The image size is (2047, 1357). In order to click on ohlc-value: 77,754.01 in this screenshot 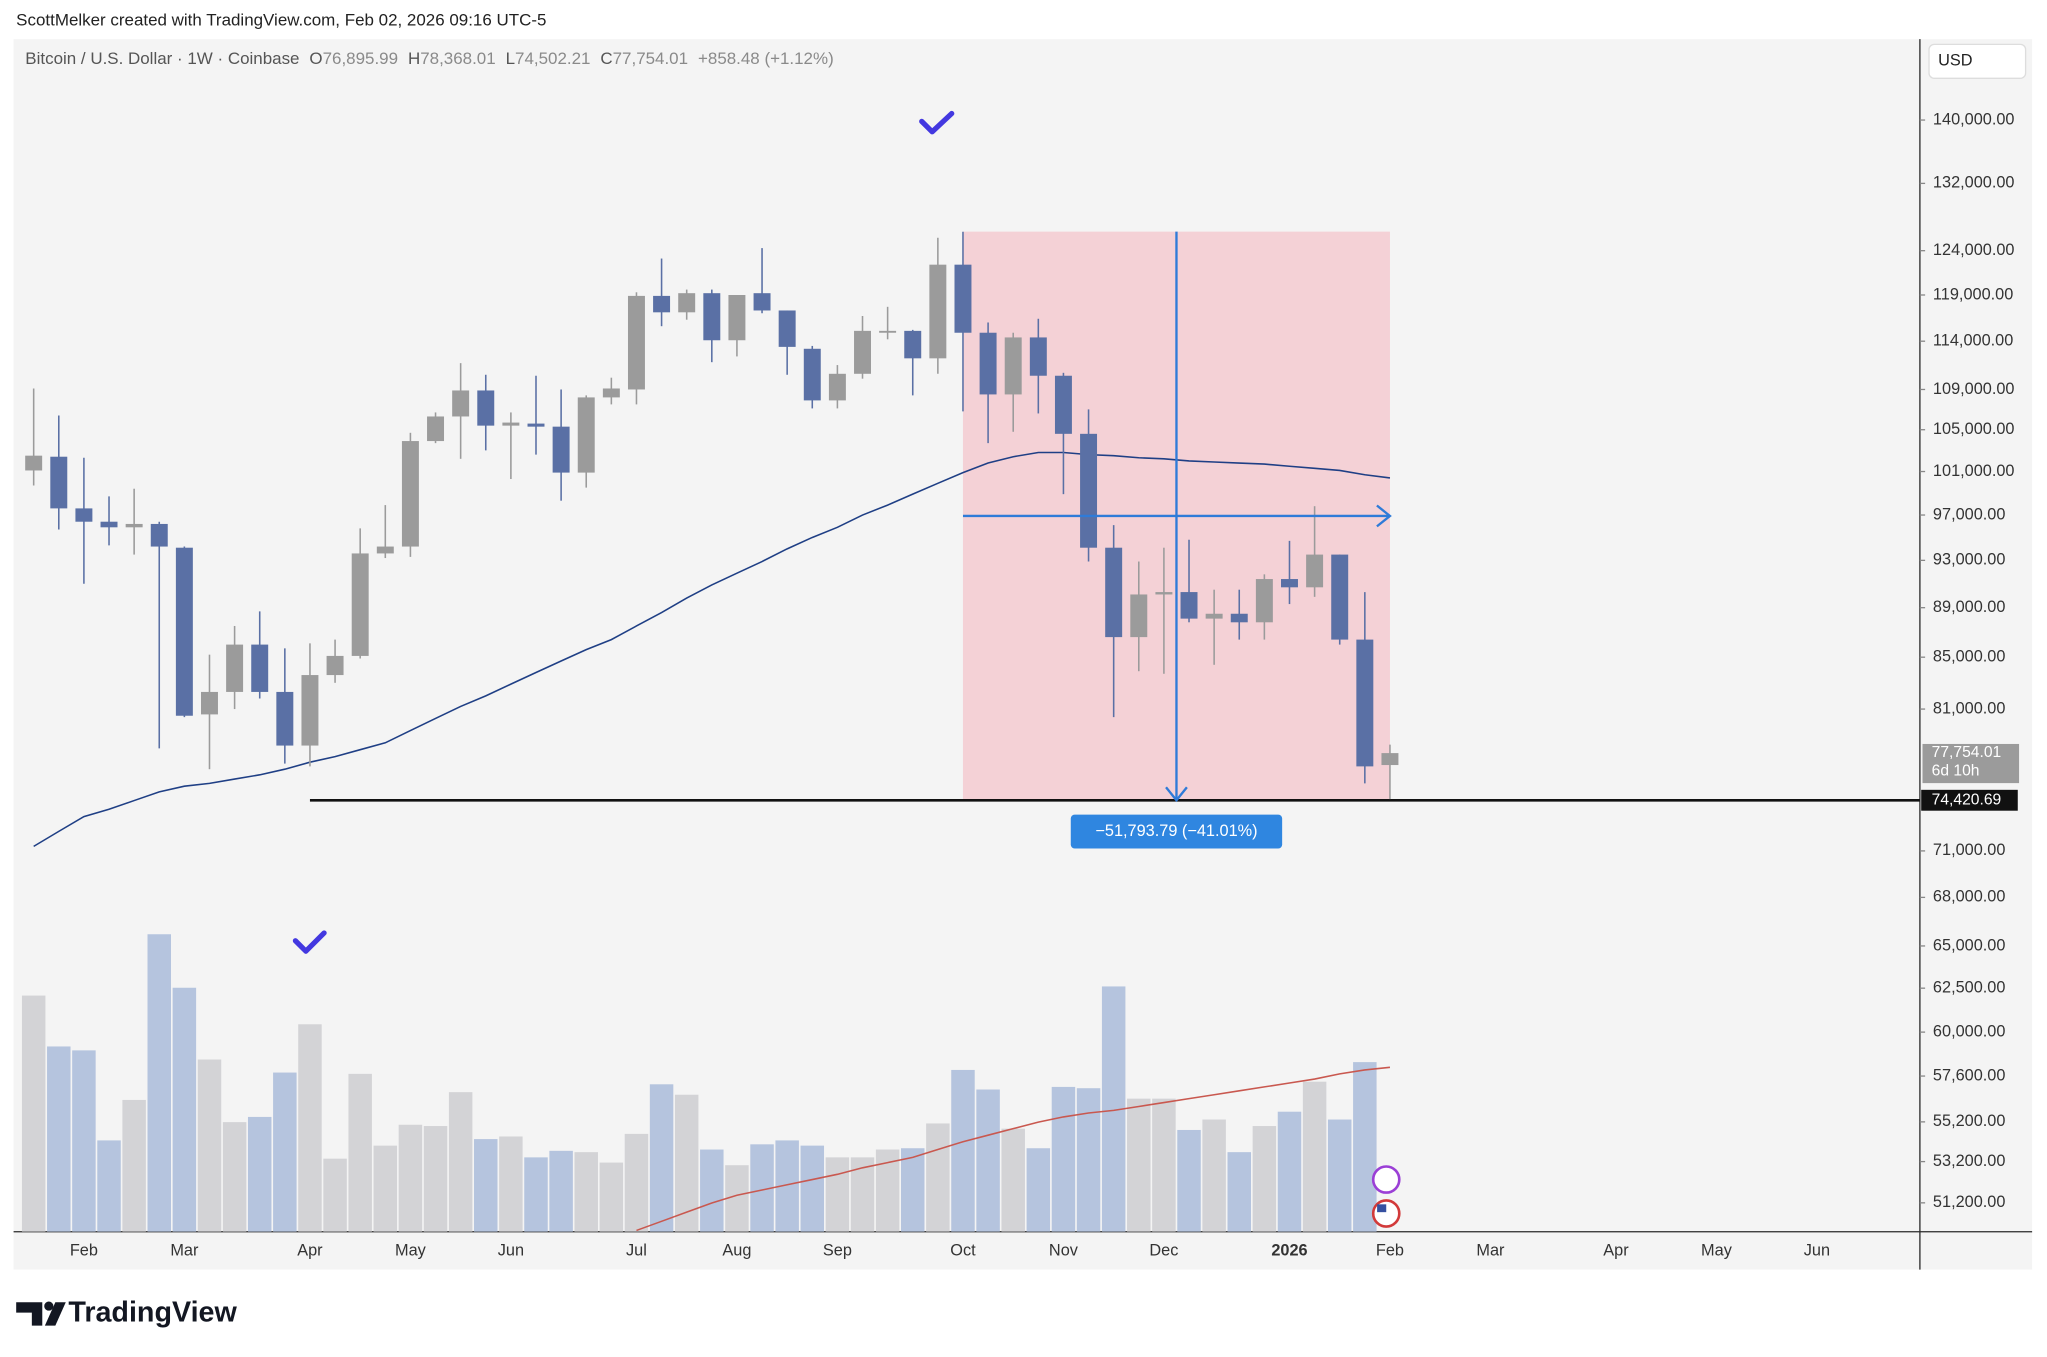, I will do `click(650, 59)`.